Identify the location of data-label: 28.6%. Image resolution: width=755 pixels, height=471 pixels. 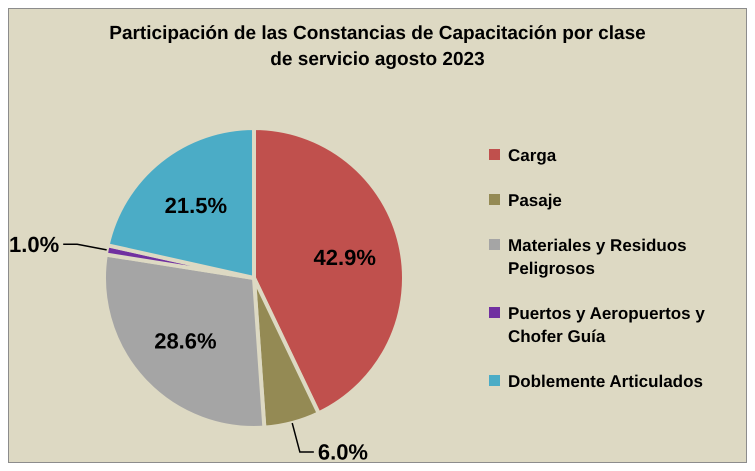
(185, 341).